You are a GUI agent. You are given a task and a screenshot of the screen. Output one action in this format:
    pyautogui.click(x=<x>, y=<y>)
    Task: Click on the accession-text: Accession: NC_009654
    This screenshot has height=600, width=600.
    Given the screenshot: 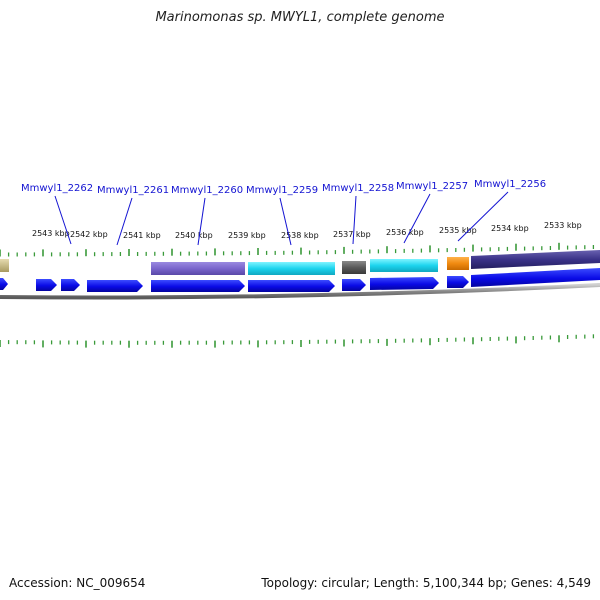 What is the action you would take?
    pyautogui.click(x=77, y=583)
    